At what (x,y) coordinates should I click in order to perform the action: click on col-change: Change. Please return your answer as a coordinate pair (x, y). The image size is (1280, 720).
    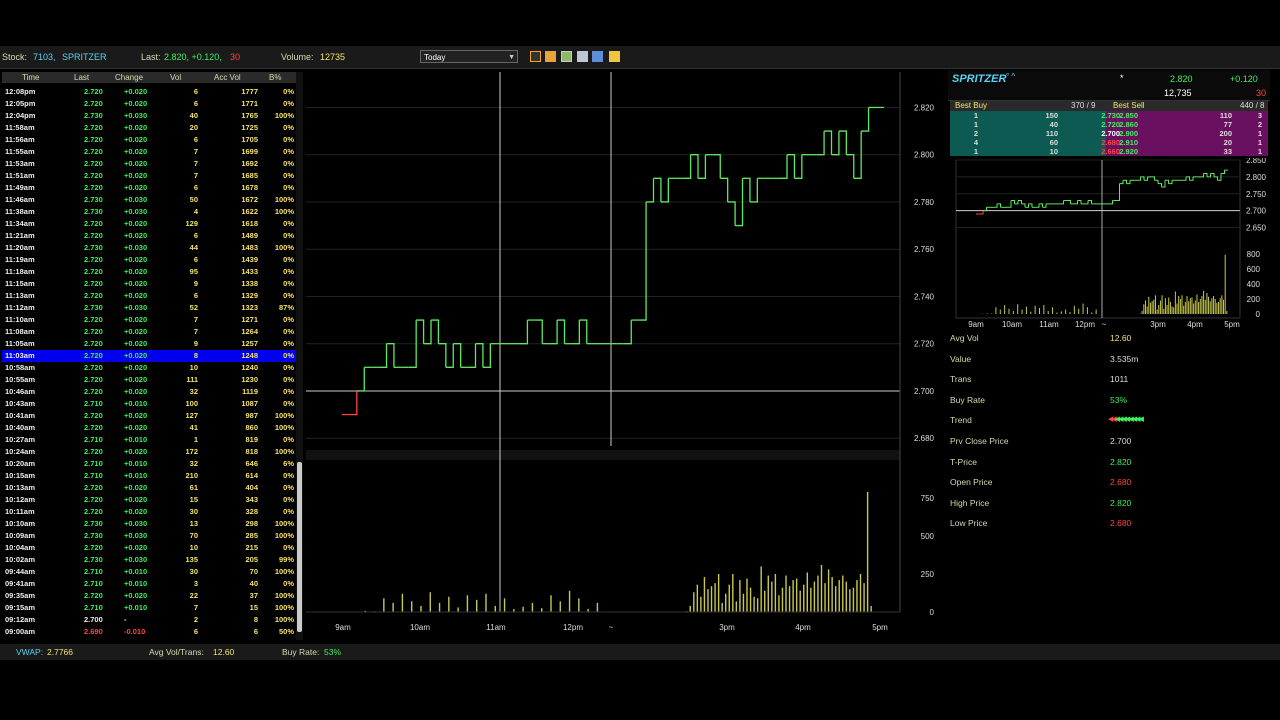
    Looking at the image, I should click on (129, 77).